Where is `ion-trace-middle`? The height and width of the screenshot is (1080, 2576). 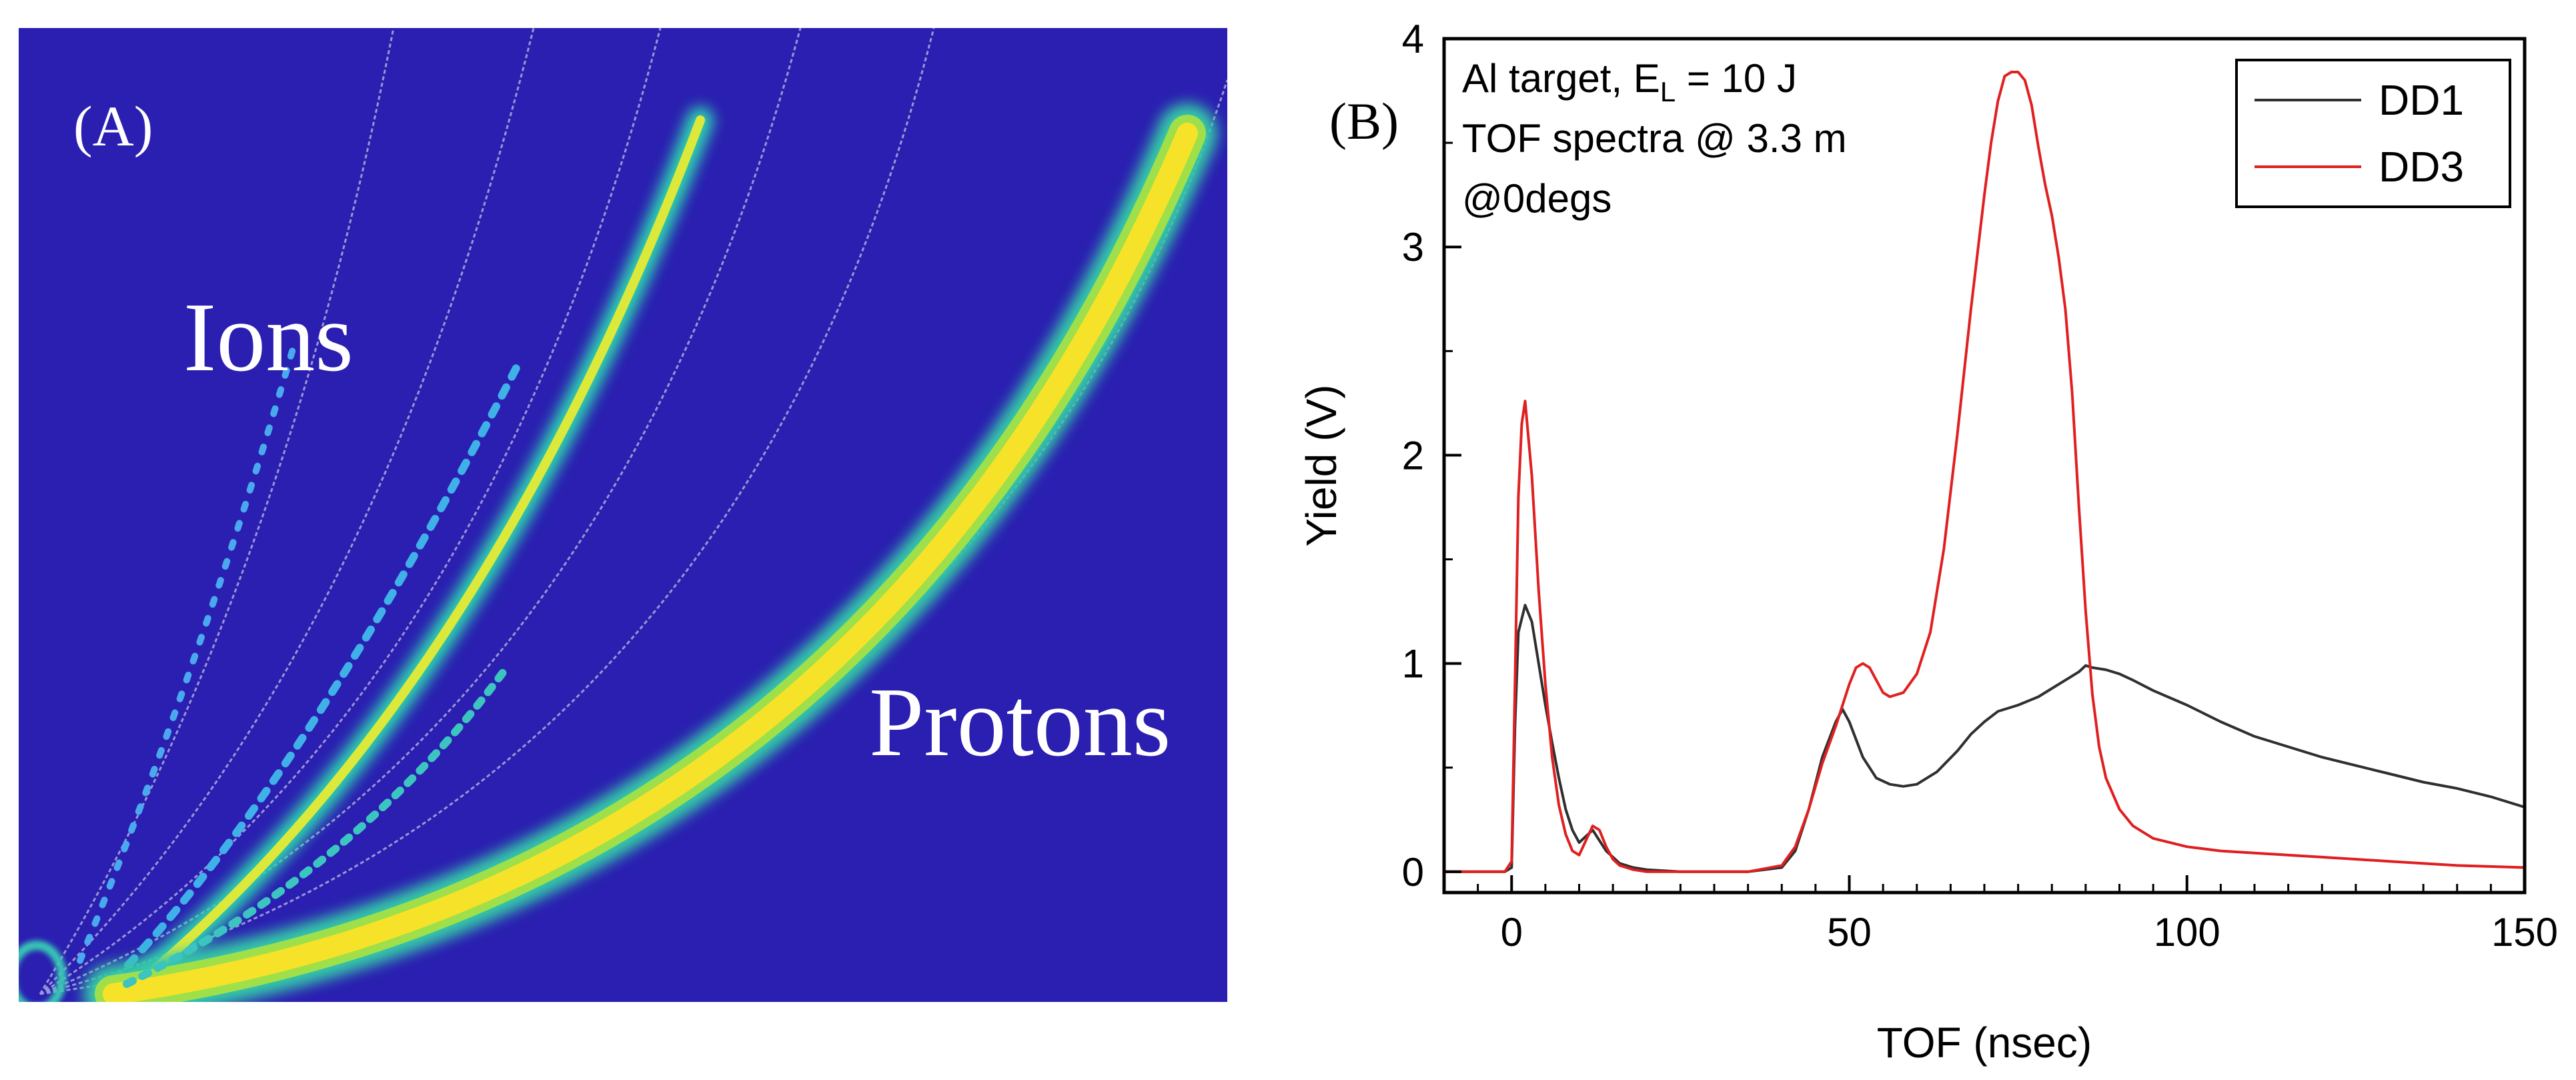
ion-trace-middle is located at coordinates (316, 670).